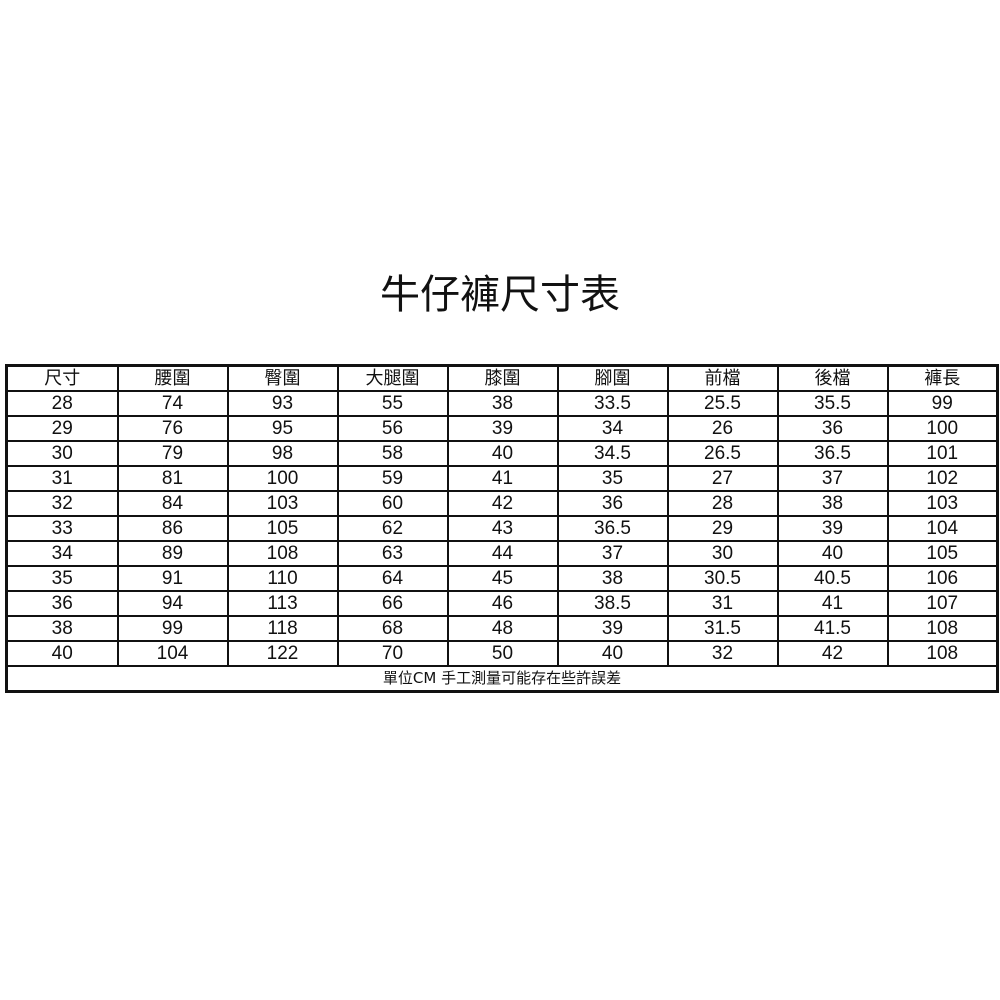 This screenshot has width=1000, height=1000. What do you see at coordinates (282, 628) in the screenshot?
I see `table-cell: 118` at bounding box center [282, 628].